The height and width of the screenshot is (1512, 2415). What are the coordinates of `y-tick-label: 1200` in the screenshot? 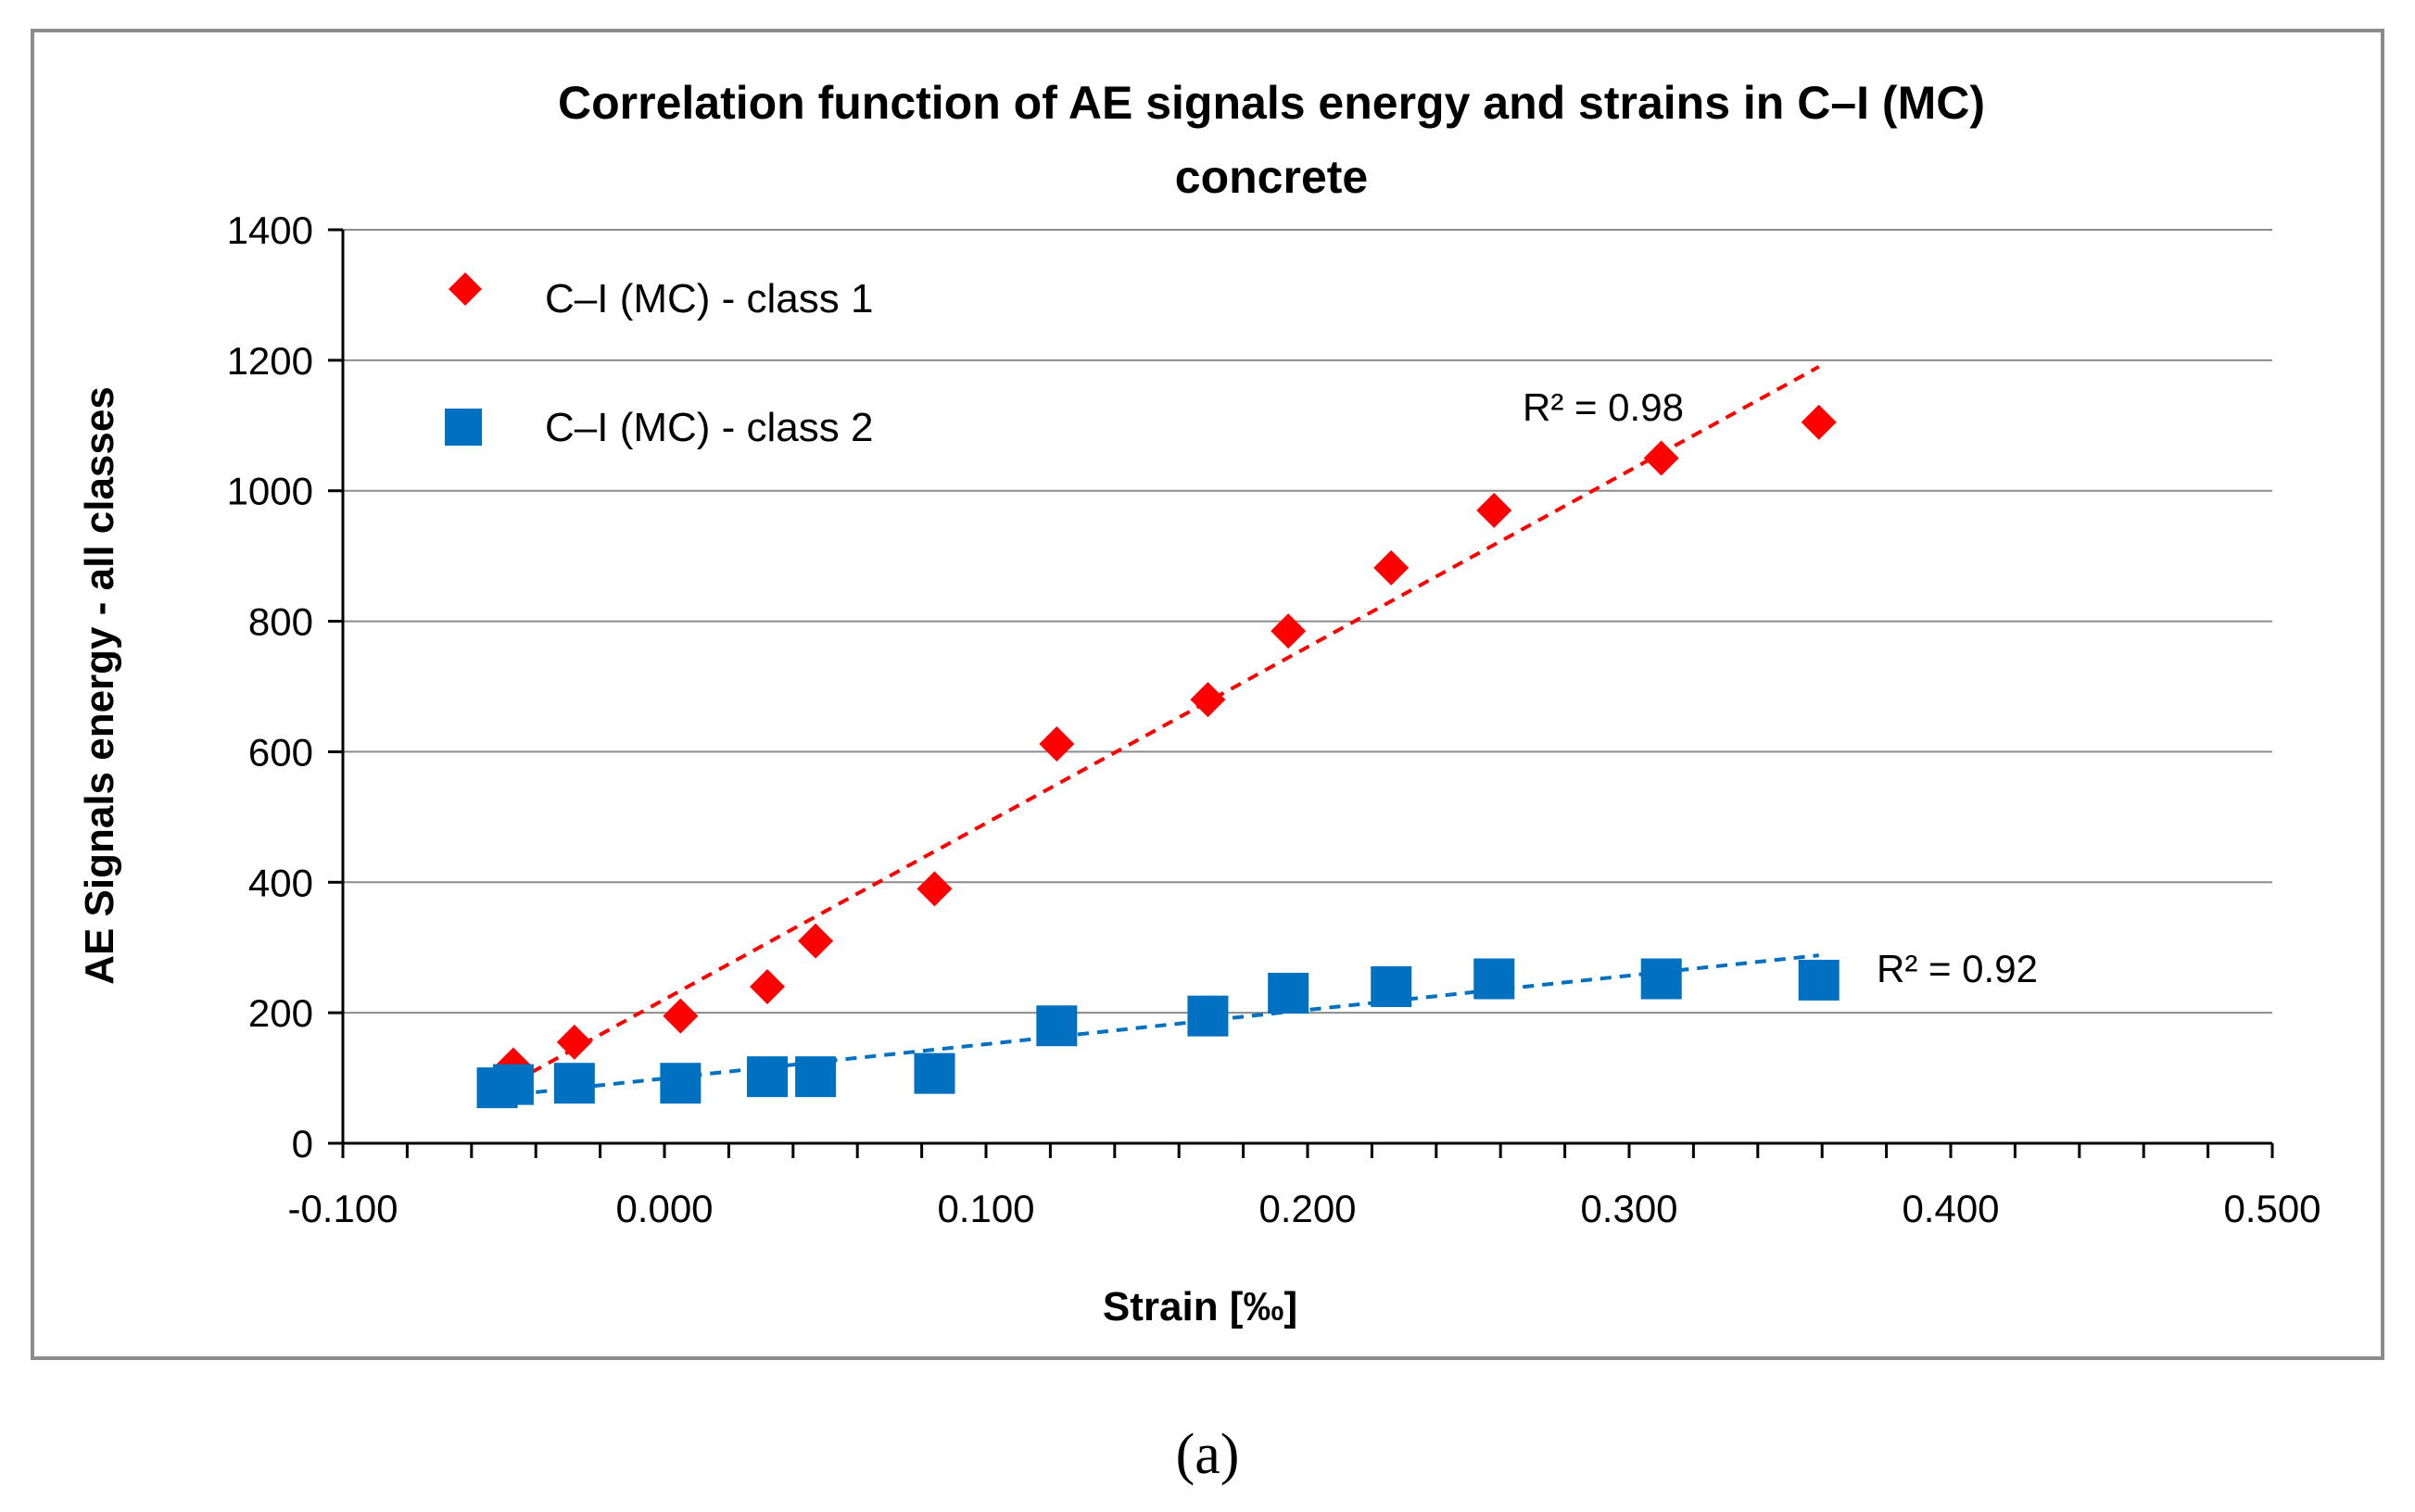 It's located at (270, 361).